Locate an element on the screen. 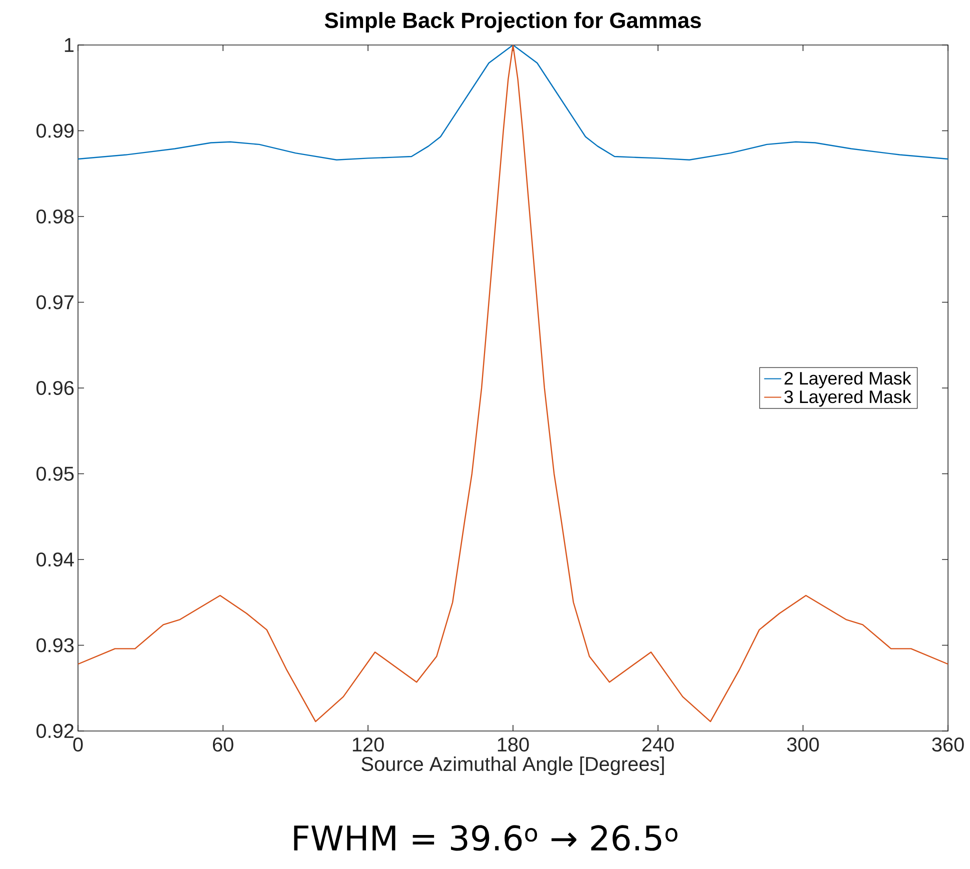  y-tick-label: 1 is located at coordinates (69, 45).